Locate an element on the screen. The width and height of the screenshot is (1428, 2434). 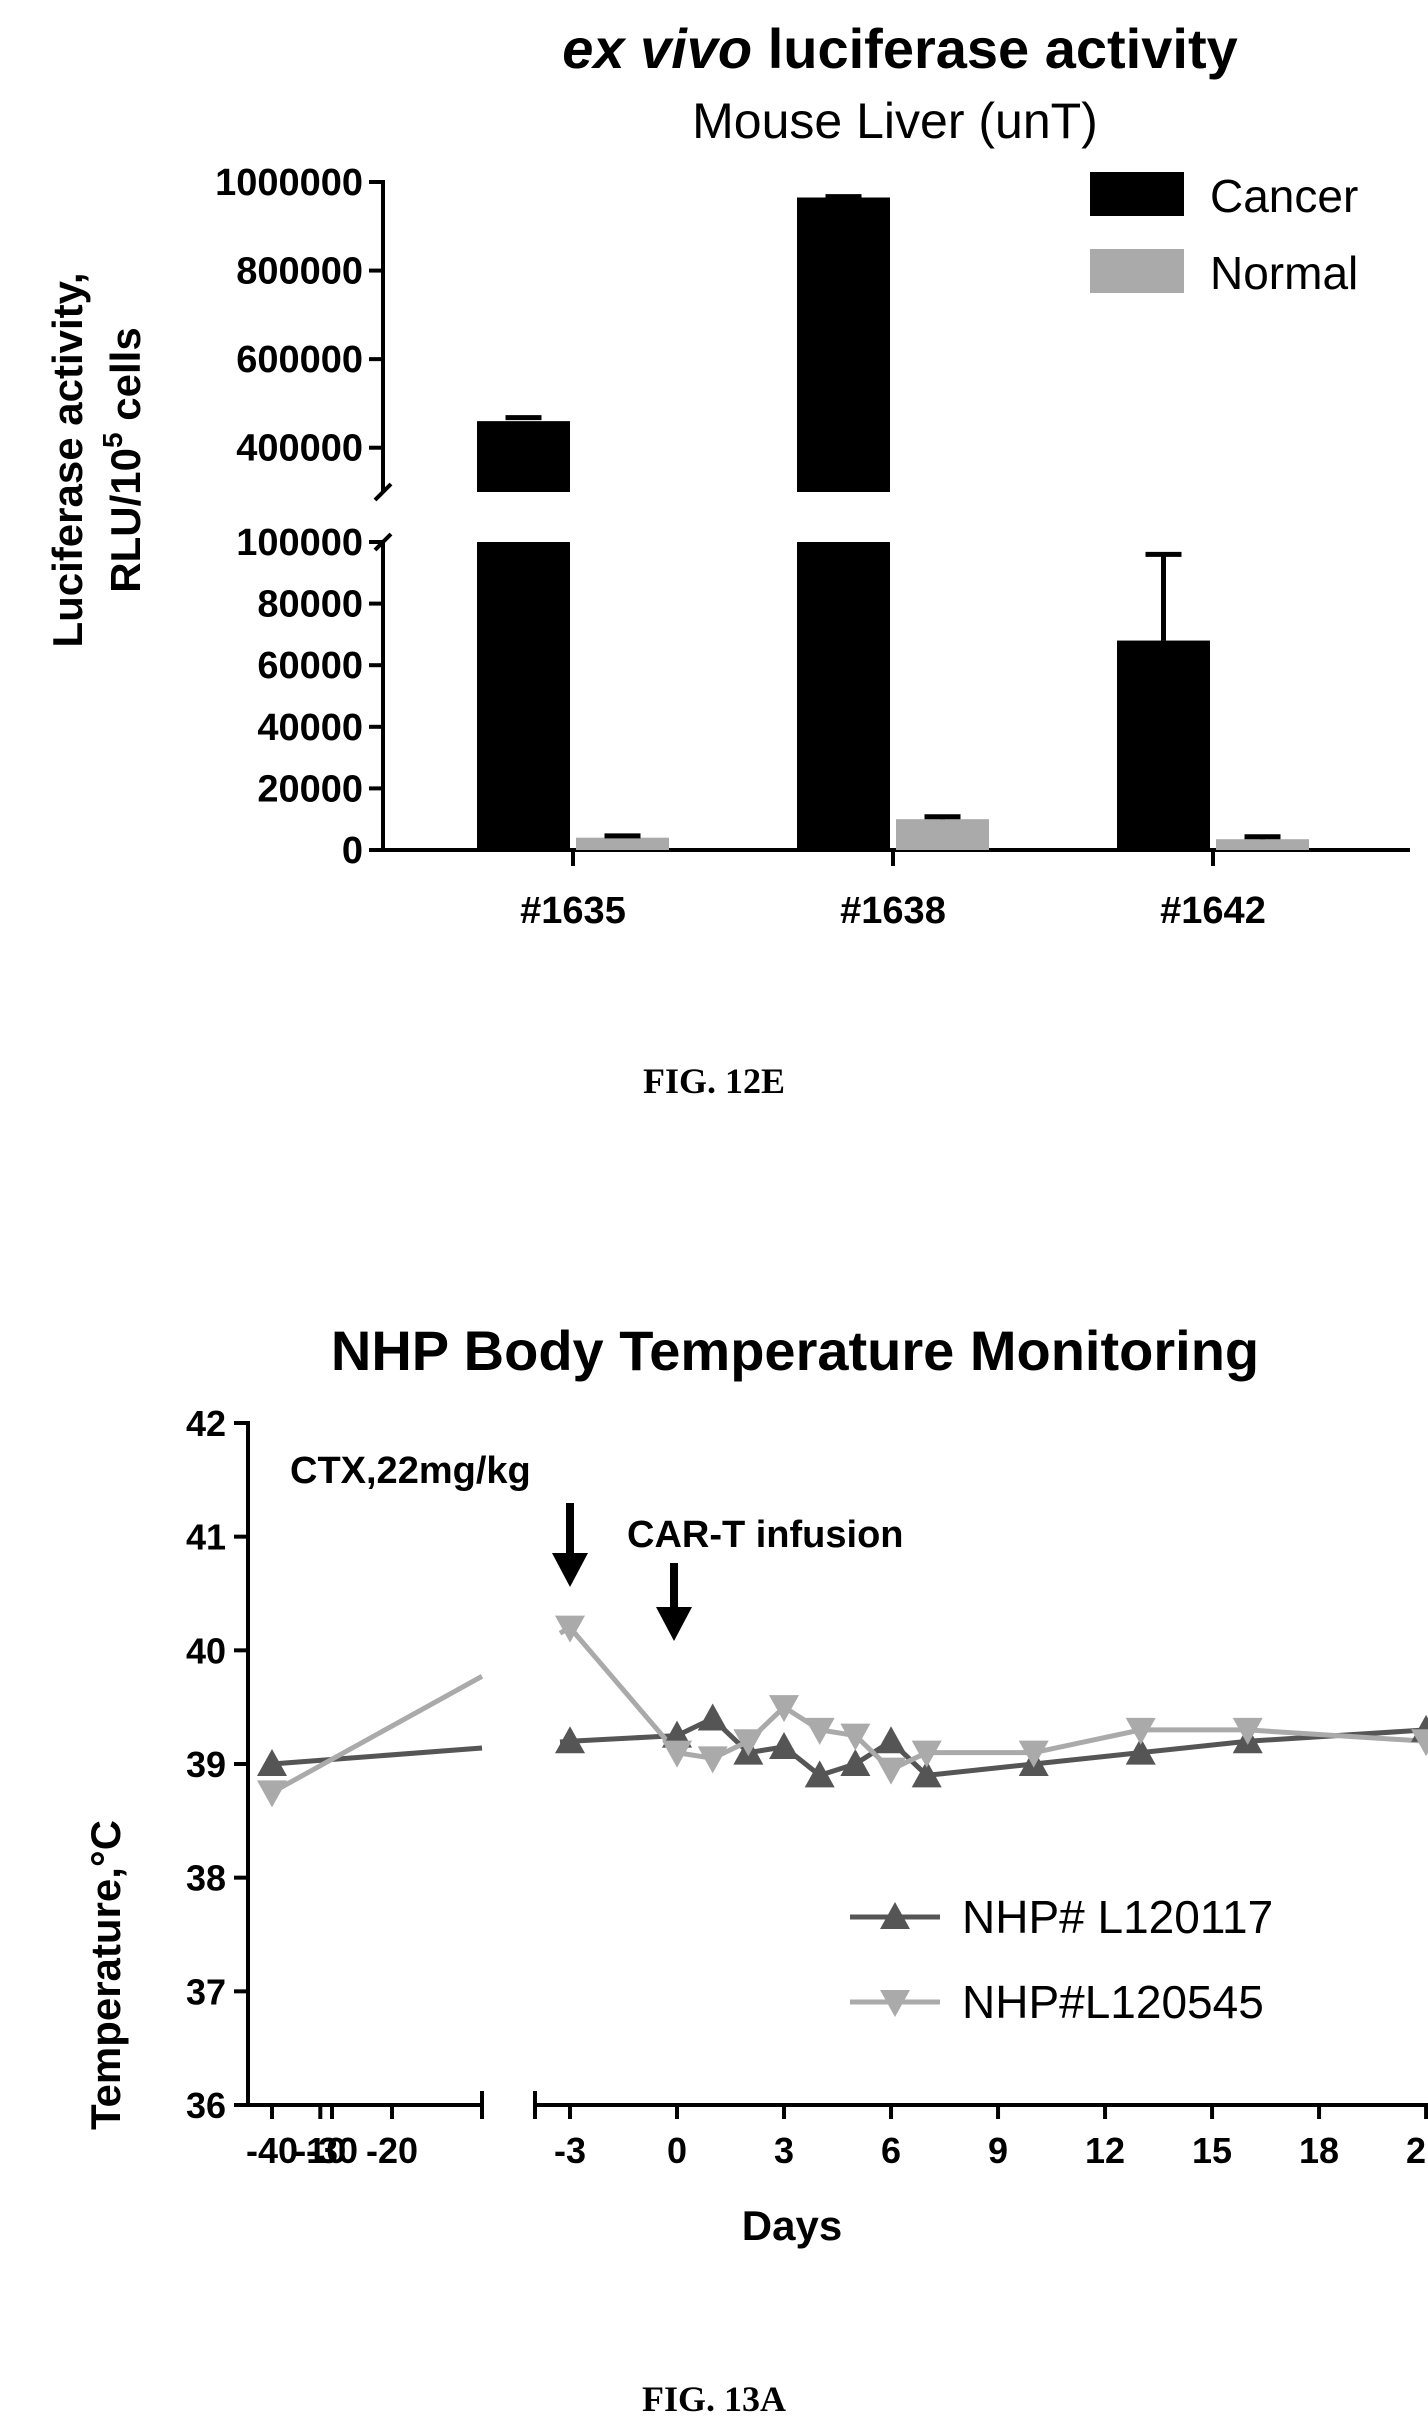
y-tick-label: 41 is located at coordinates (206, 1537).